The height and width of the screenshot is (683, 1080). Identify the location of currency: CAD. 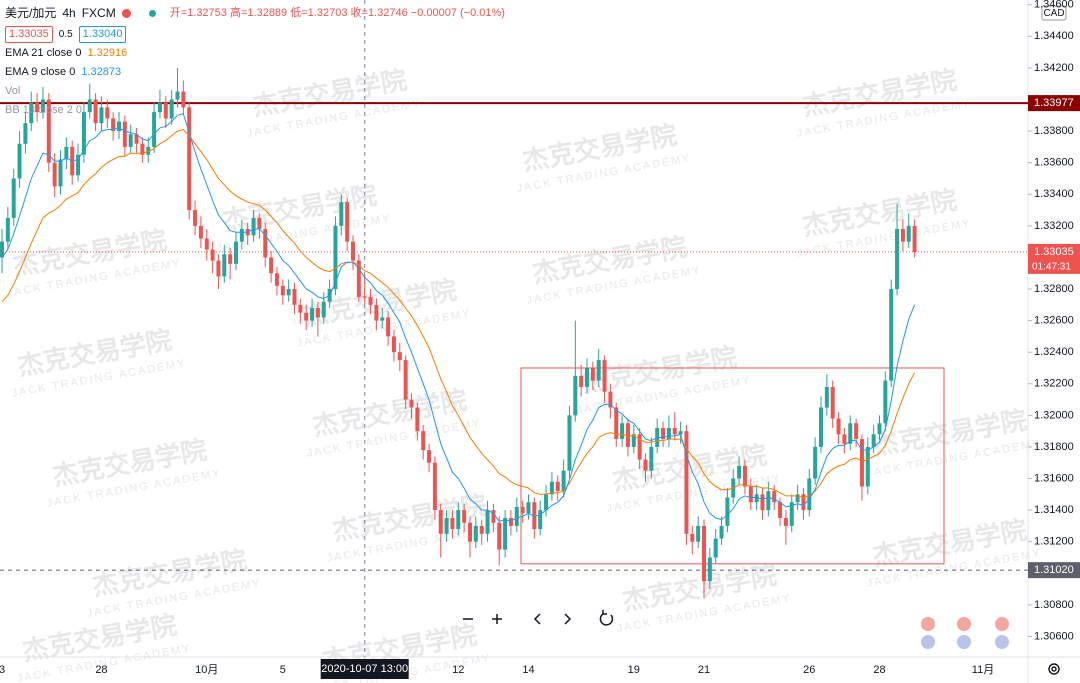
(1053, 13).